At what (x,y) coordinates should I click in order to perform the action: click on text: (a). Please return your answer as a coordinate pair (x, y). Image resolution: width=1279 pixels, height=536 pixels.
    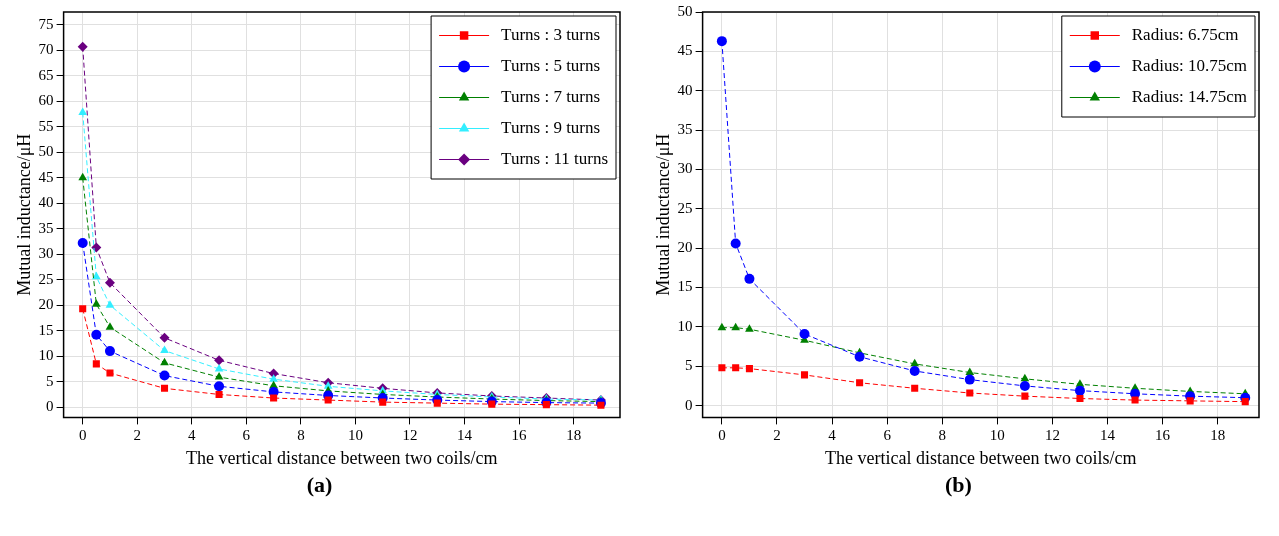
    Looking at the image, I should click on (319, 485).